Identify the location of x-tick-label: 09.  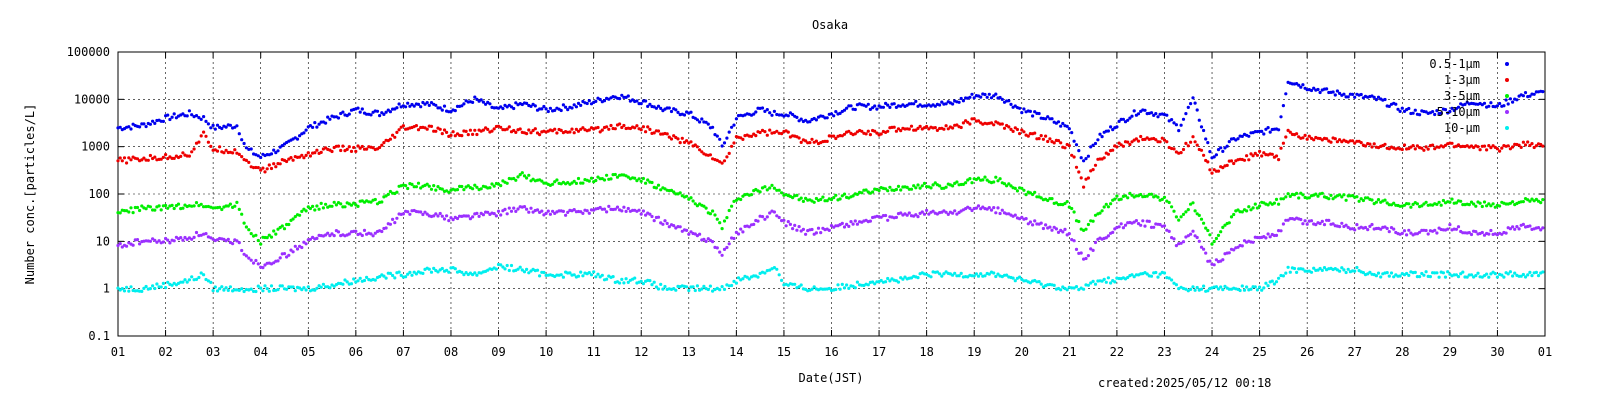
(498, 352).